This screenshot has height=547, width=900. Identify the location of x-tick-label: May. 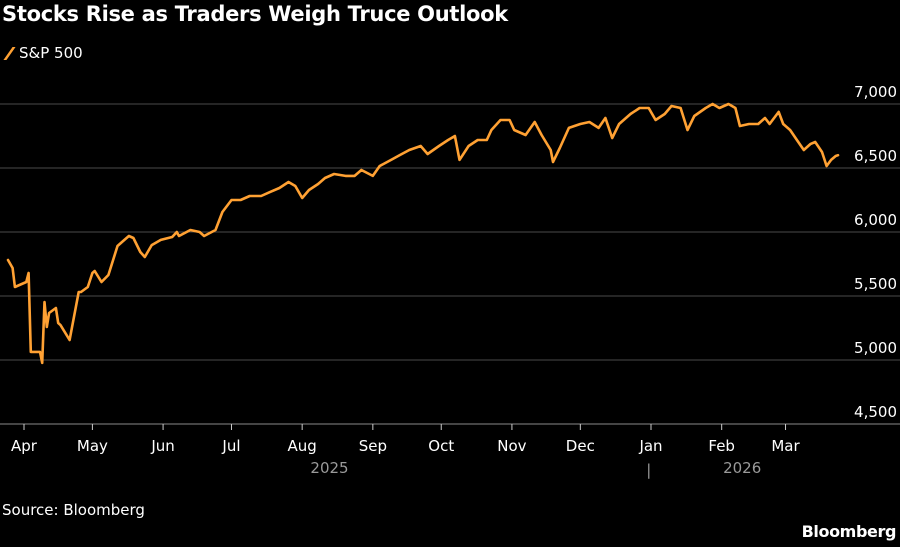
(92, 446).